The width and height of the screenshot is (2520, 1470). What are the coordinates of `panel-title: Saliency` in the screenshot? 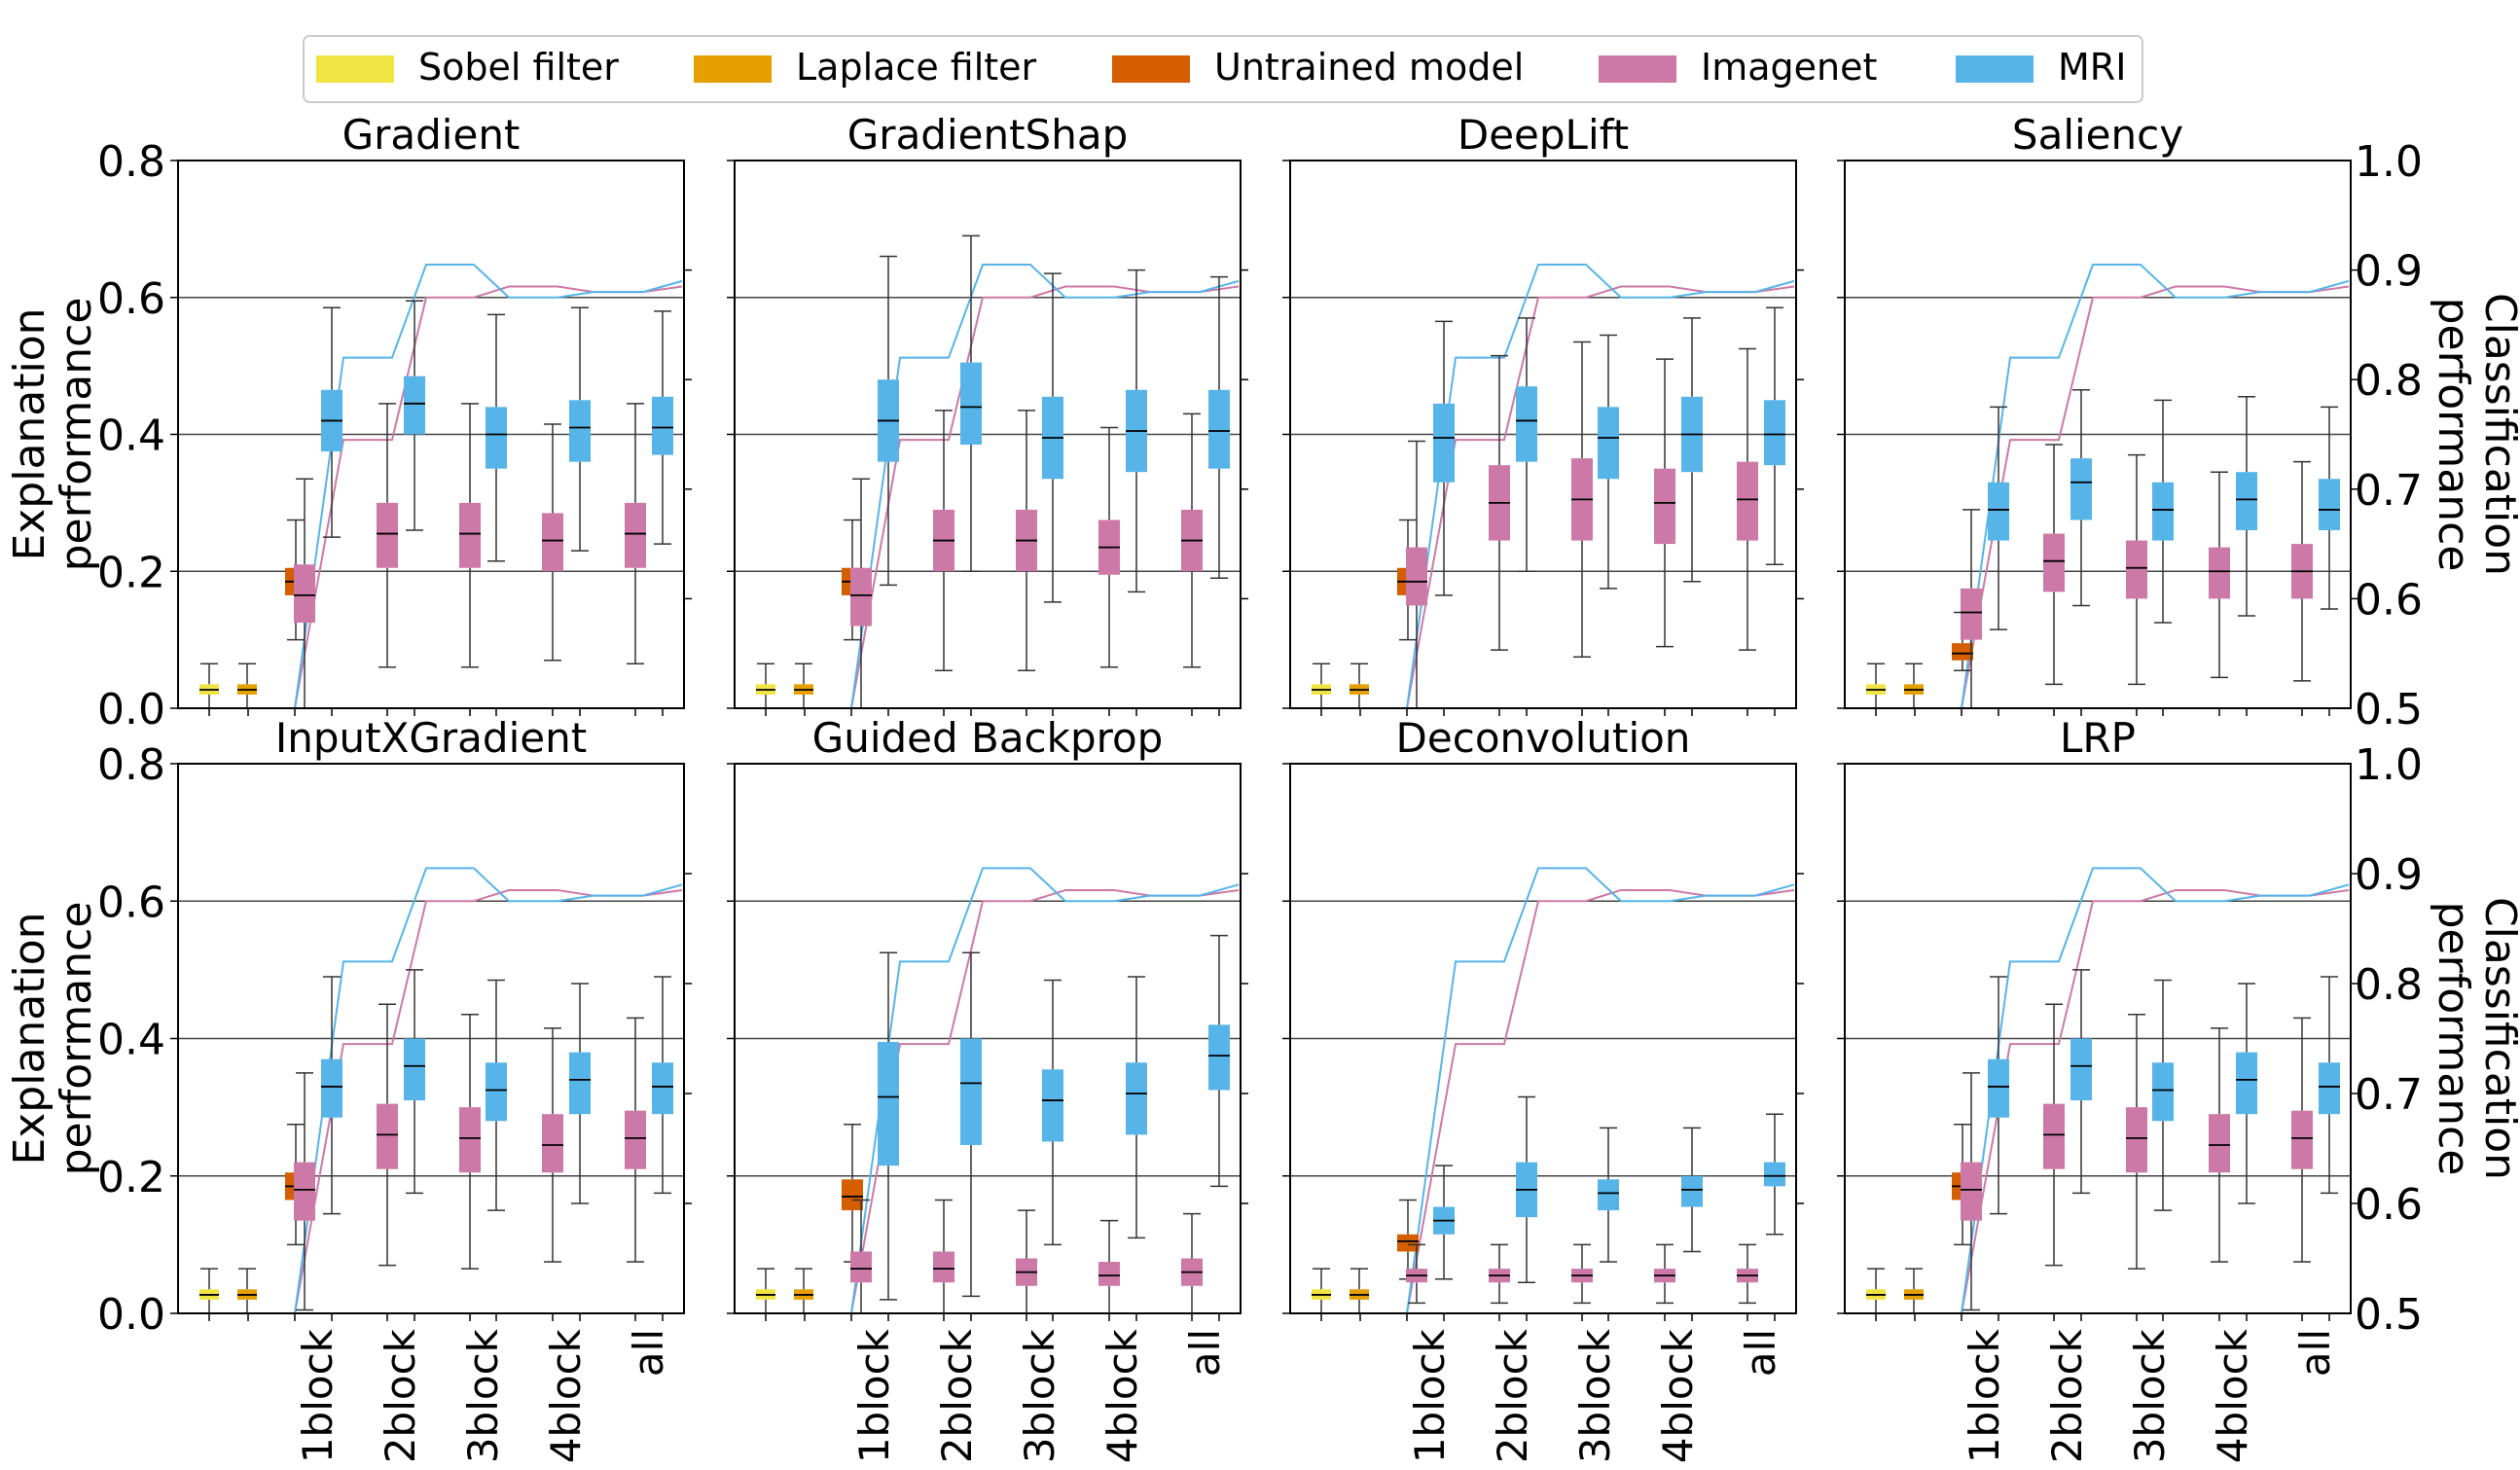 It's located at (2097, 135).